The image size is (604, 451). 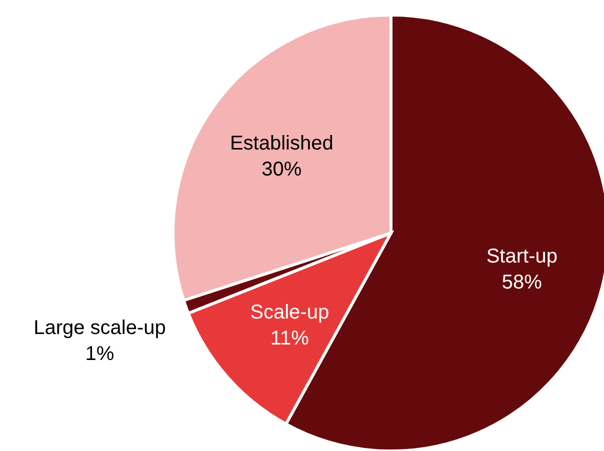 What do you see at coordinates (282, 143) in the screenshot?
I see `slice-label: Established` at bounding box center [282, 143].